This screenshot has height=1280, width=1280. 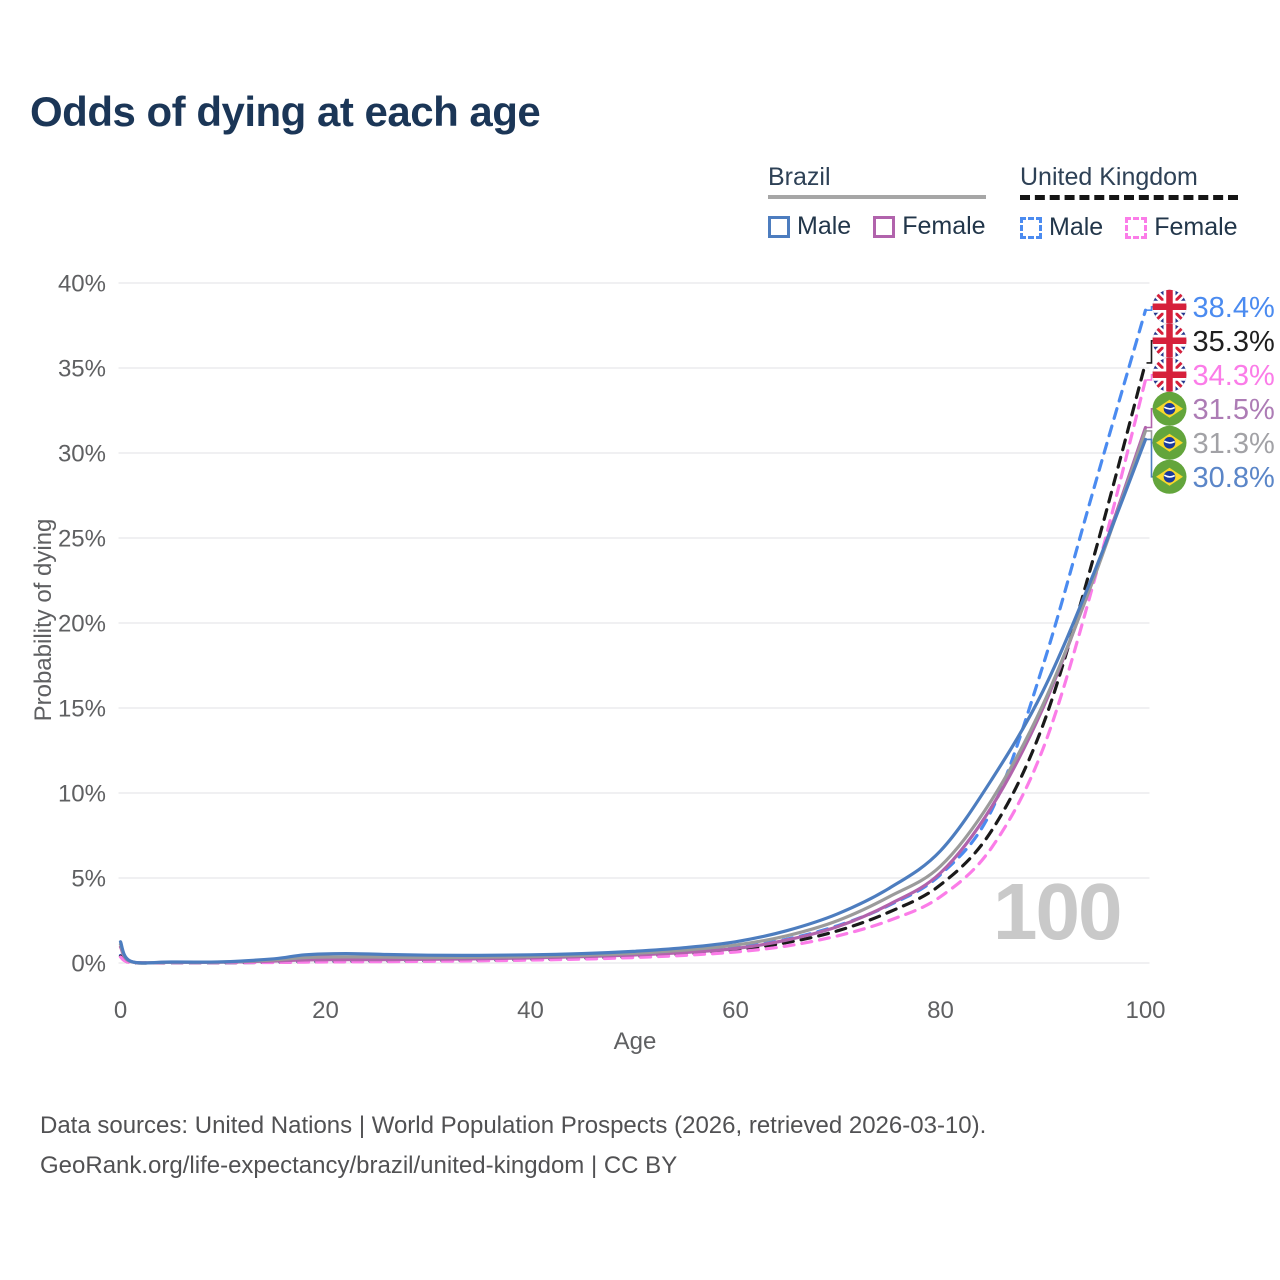 What do you see at coordinates (779, 226) in the screenshot?
I see `brazil-male-swatch-icon` at bounding box center [779, 226].